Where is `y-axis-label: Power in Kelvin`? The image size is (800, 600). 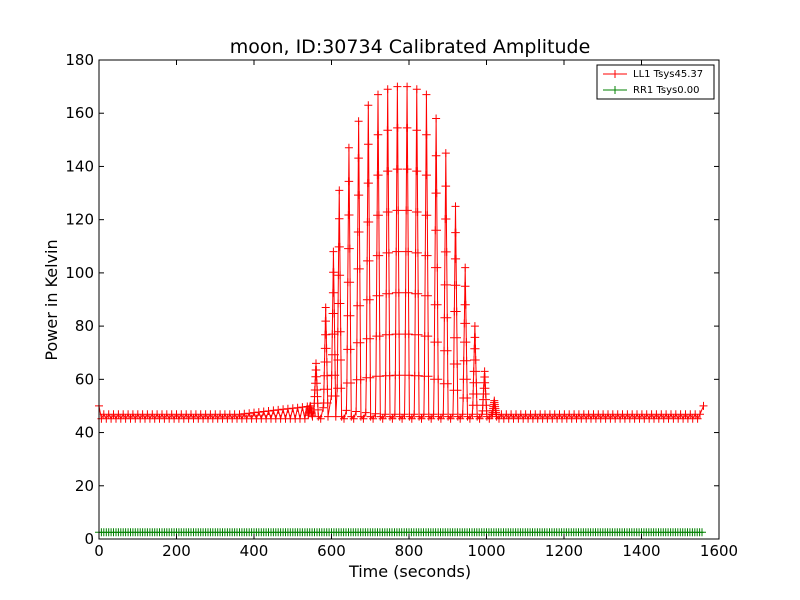 y-axis-label: Power in Kelvin is located at coordinates (51, 299).